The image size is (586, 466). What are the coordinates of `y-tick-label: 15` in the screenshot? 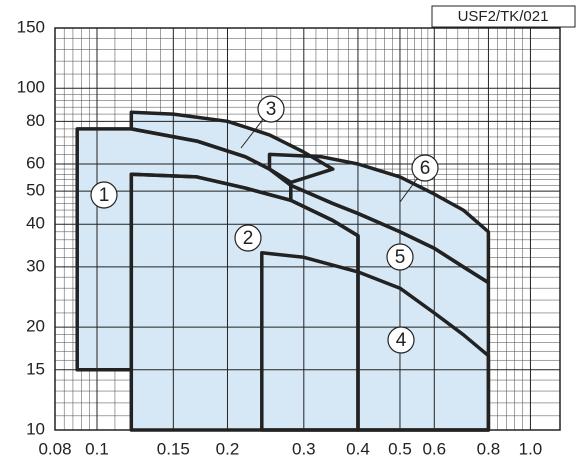 It's located at (35, 368).